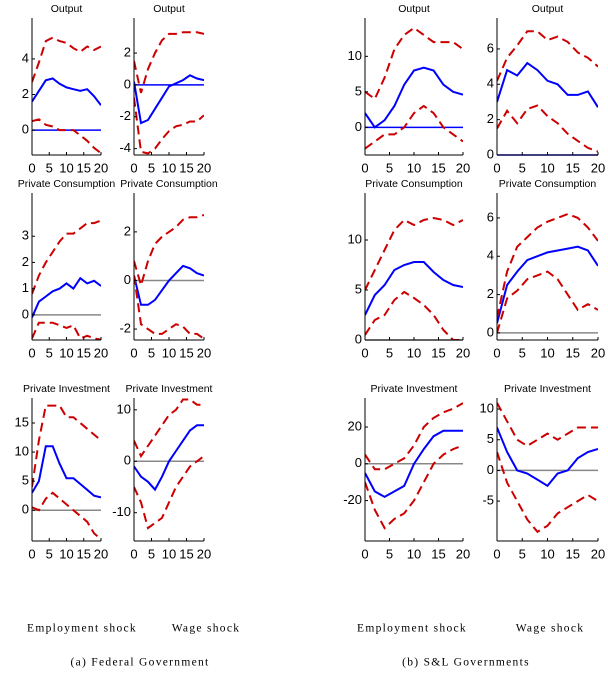  I want to click on y-tick-label: -10, so click(121, 511).